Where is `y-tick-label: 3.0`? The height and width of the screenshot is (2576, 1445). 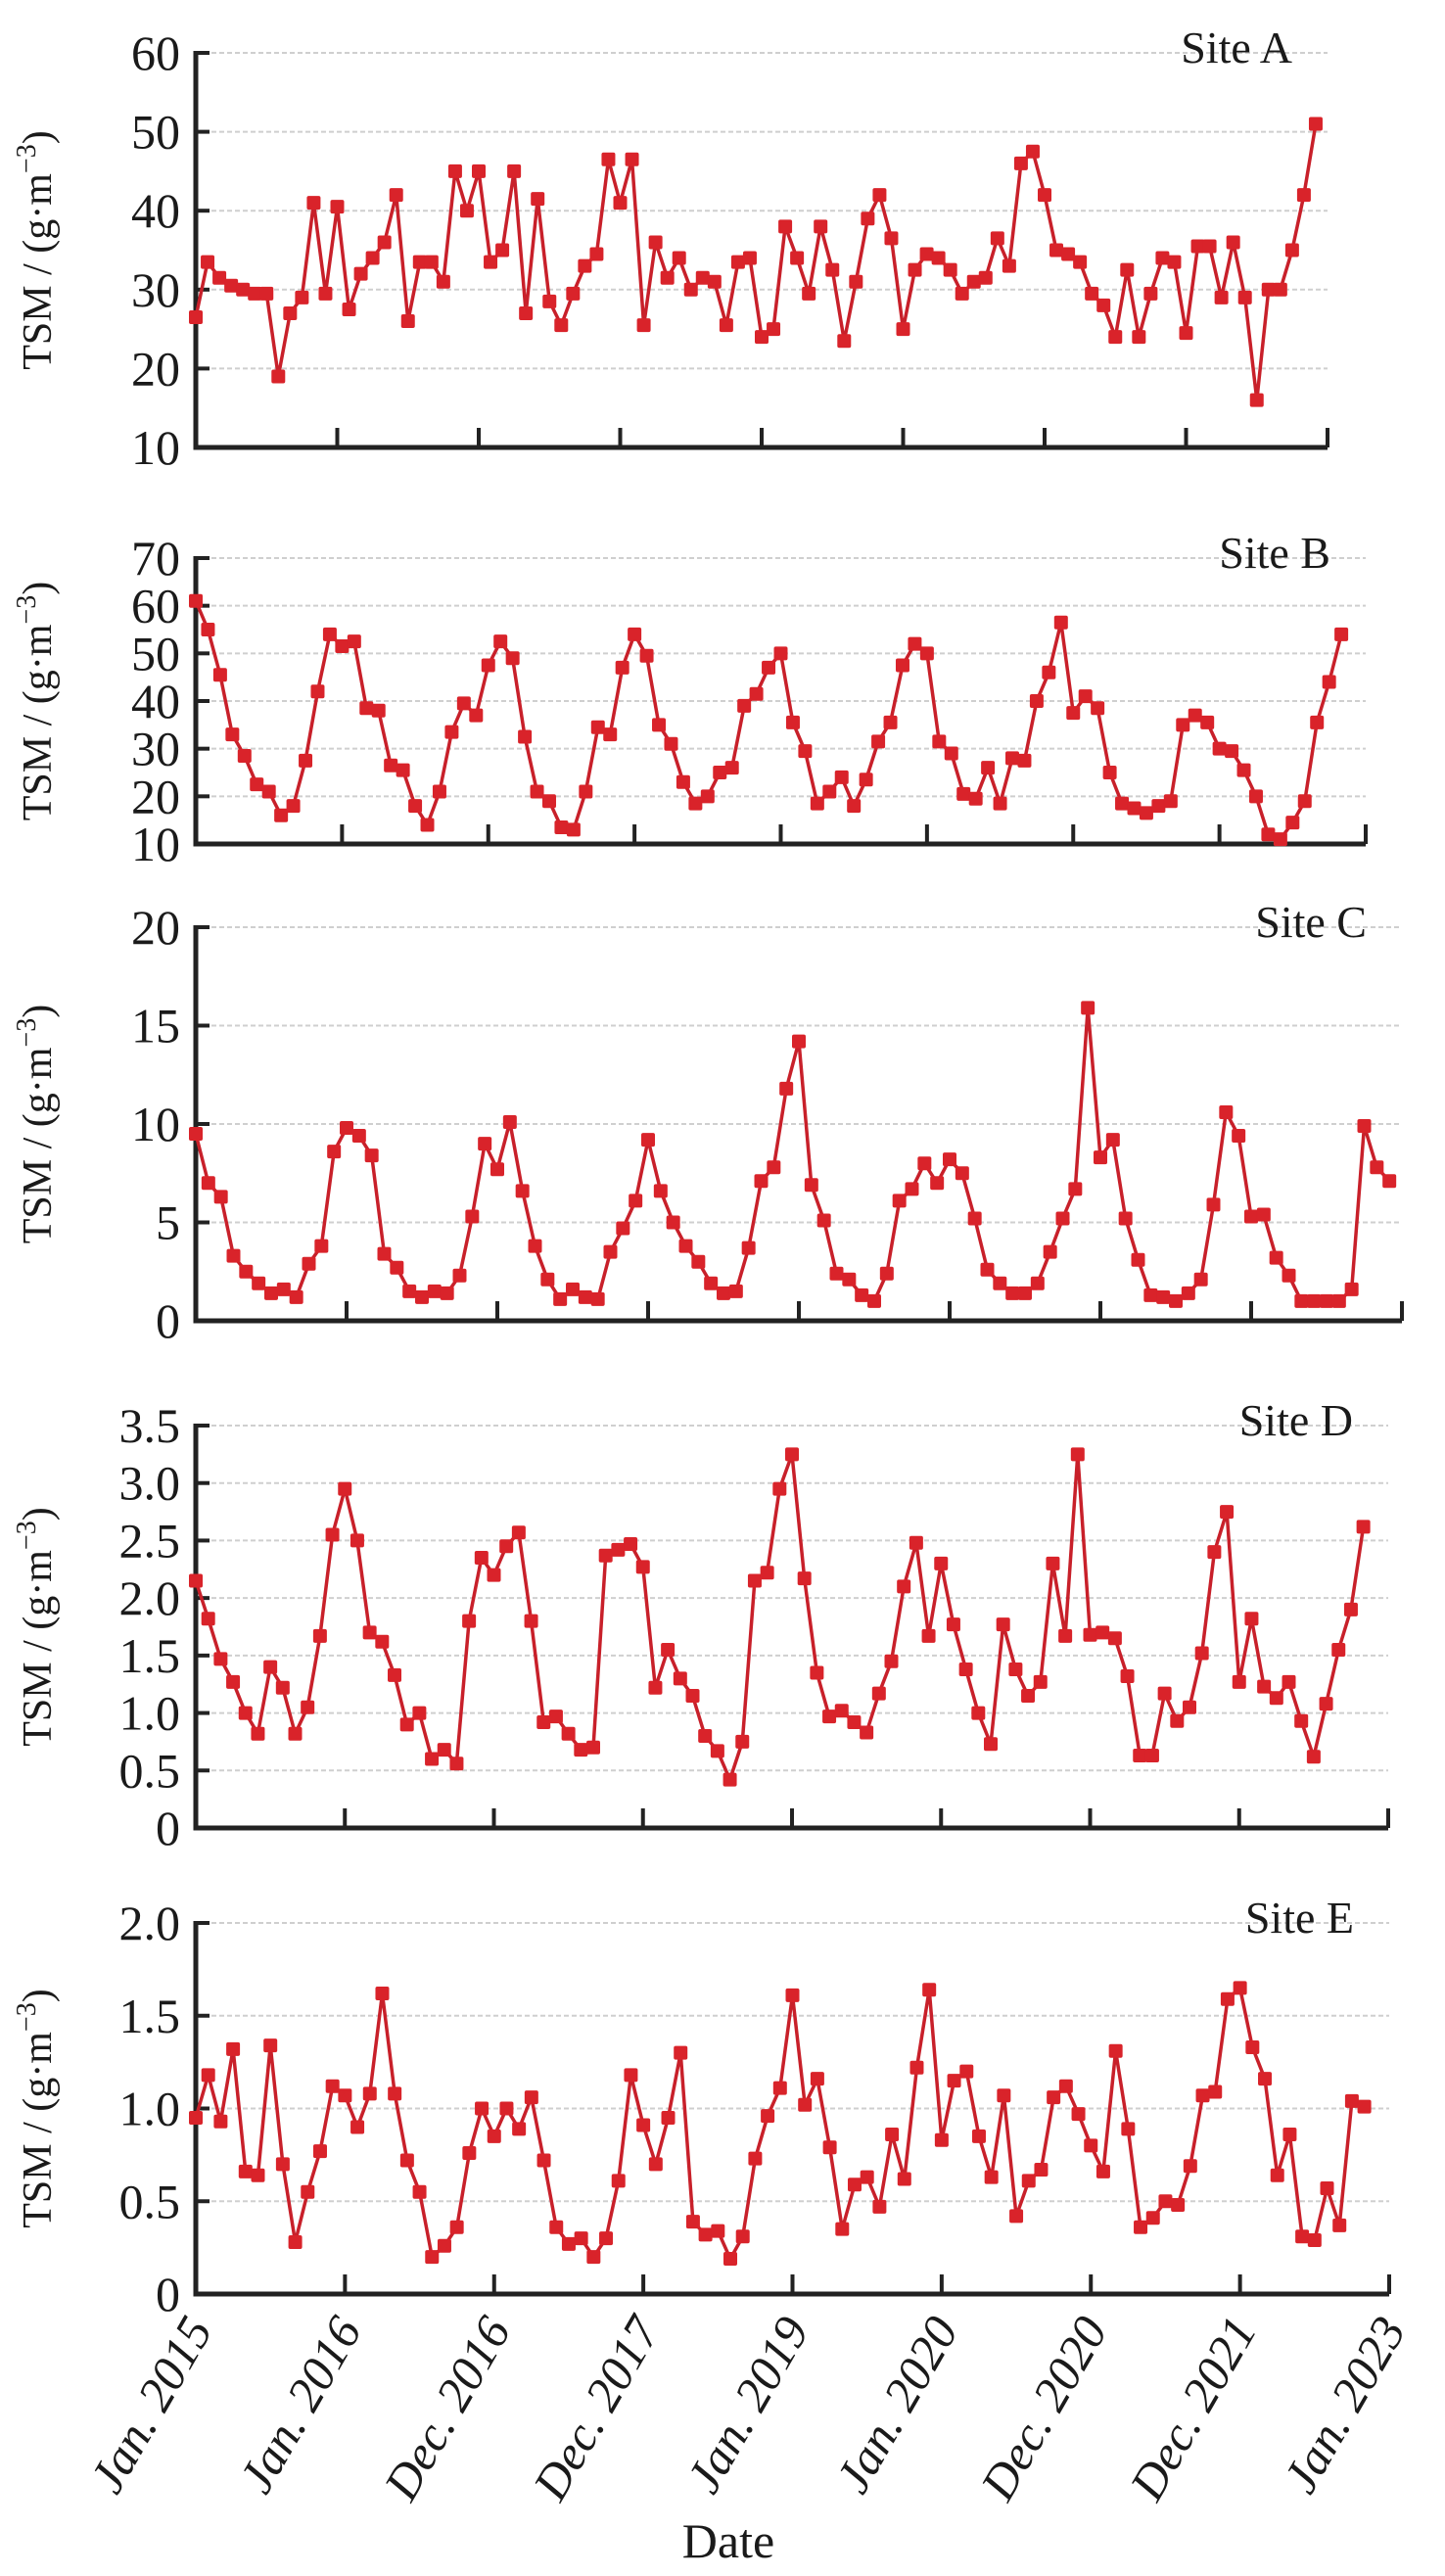
y-tick-label: 3.0 is located at coordinates (150, 1483).